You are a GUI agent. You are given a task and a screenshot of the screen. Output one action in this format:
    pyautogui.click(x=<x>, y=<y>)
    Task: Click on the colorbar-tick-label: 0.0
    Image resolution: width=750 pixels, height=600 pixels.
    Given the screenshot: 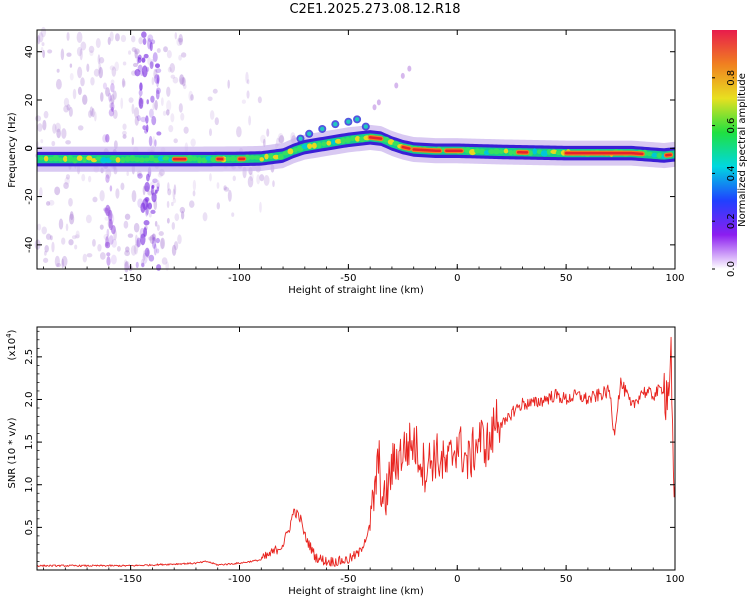 What is the action you would take?
    pyautogui.click(x=731, y=269)
    